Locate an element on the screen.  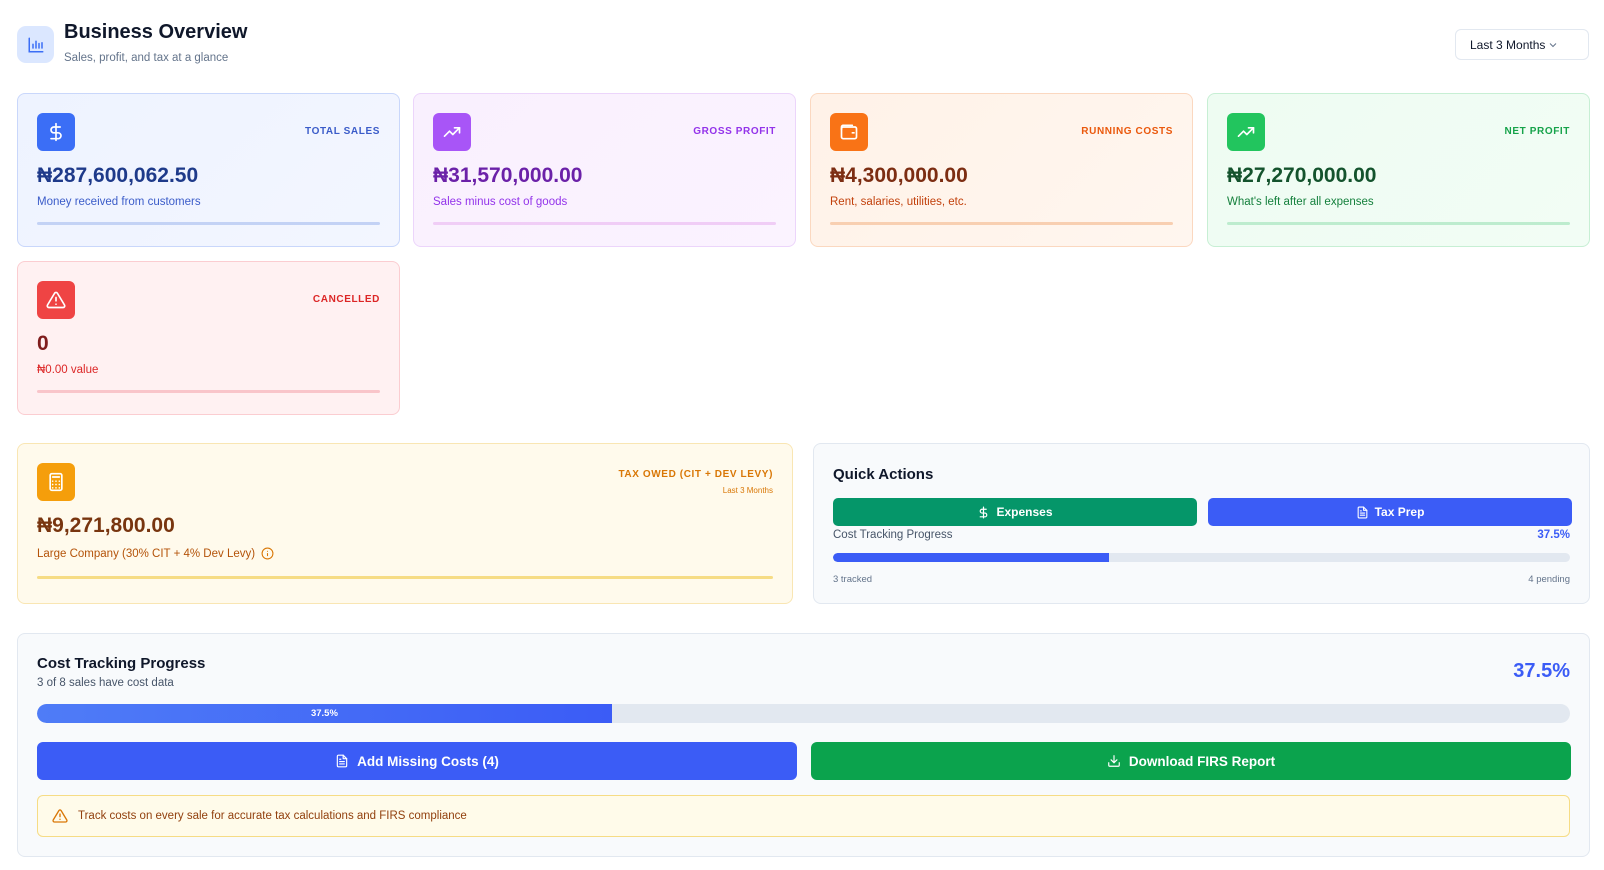
tax-prep-button: Tax Prep is located at coordinates (1390, 512).